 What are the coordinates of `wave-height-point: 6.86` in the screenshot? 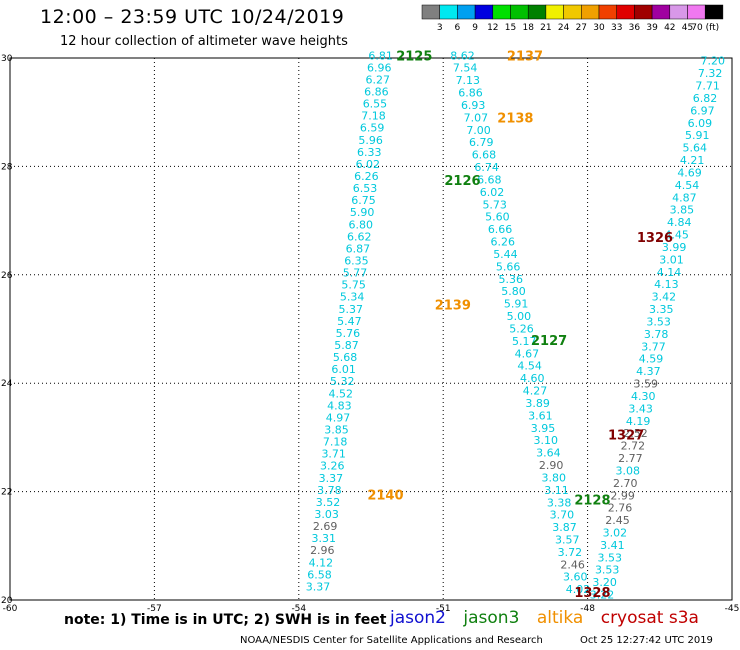 It's located at (470, 93).